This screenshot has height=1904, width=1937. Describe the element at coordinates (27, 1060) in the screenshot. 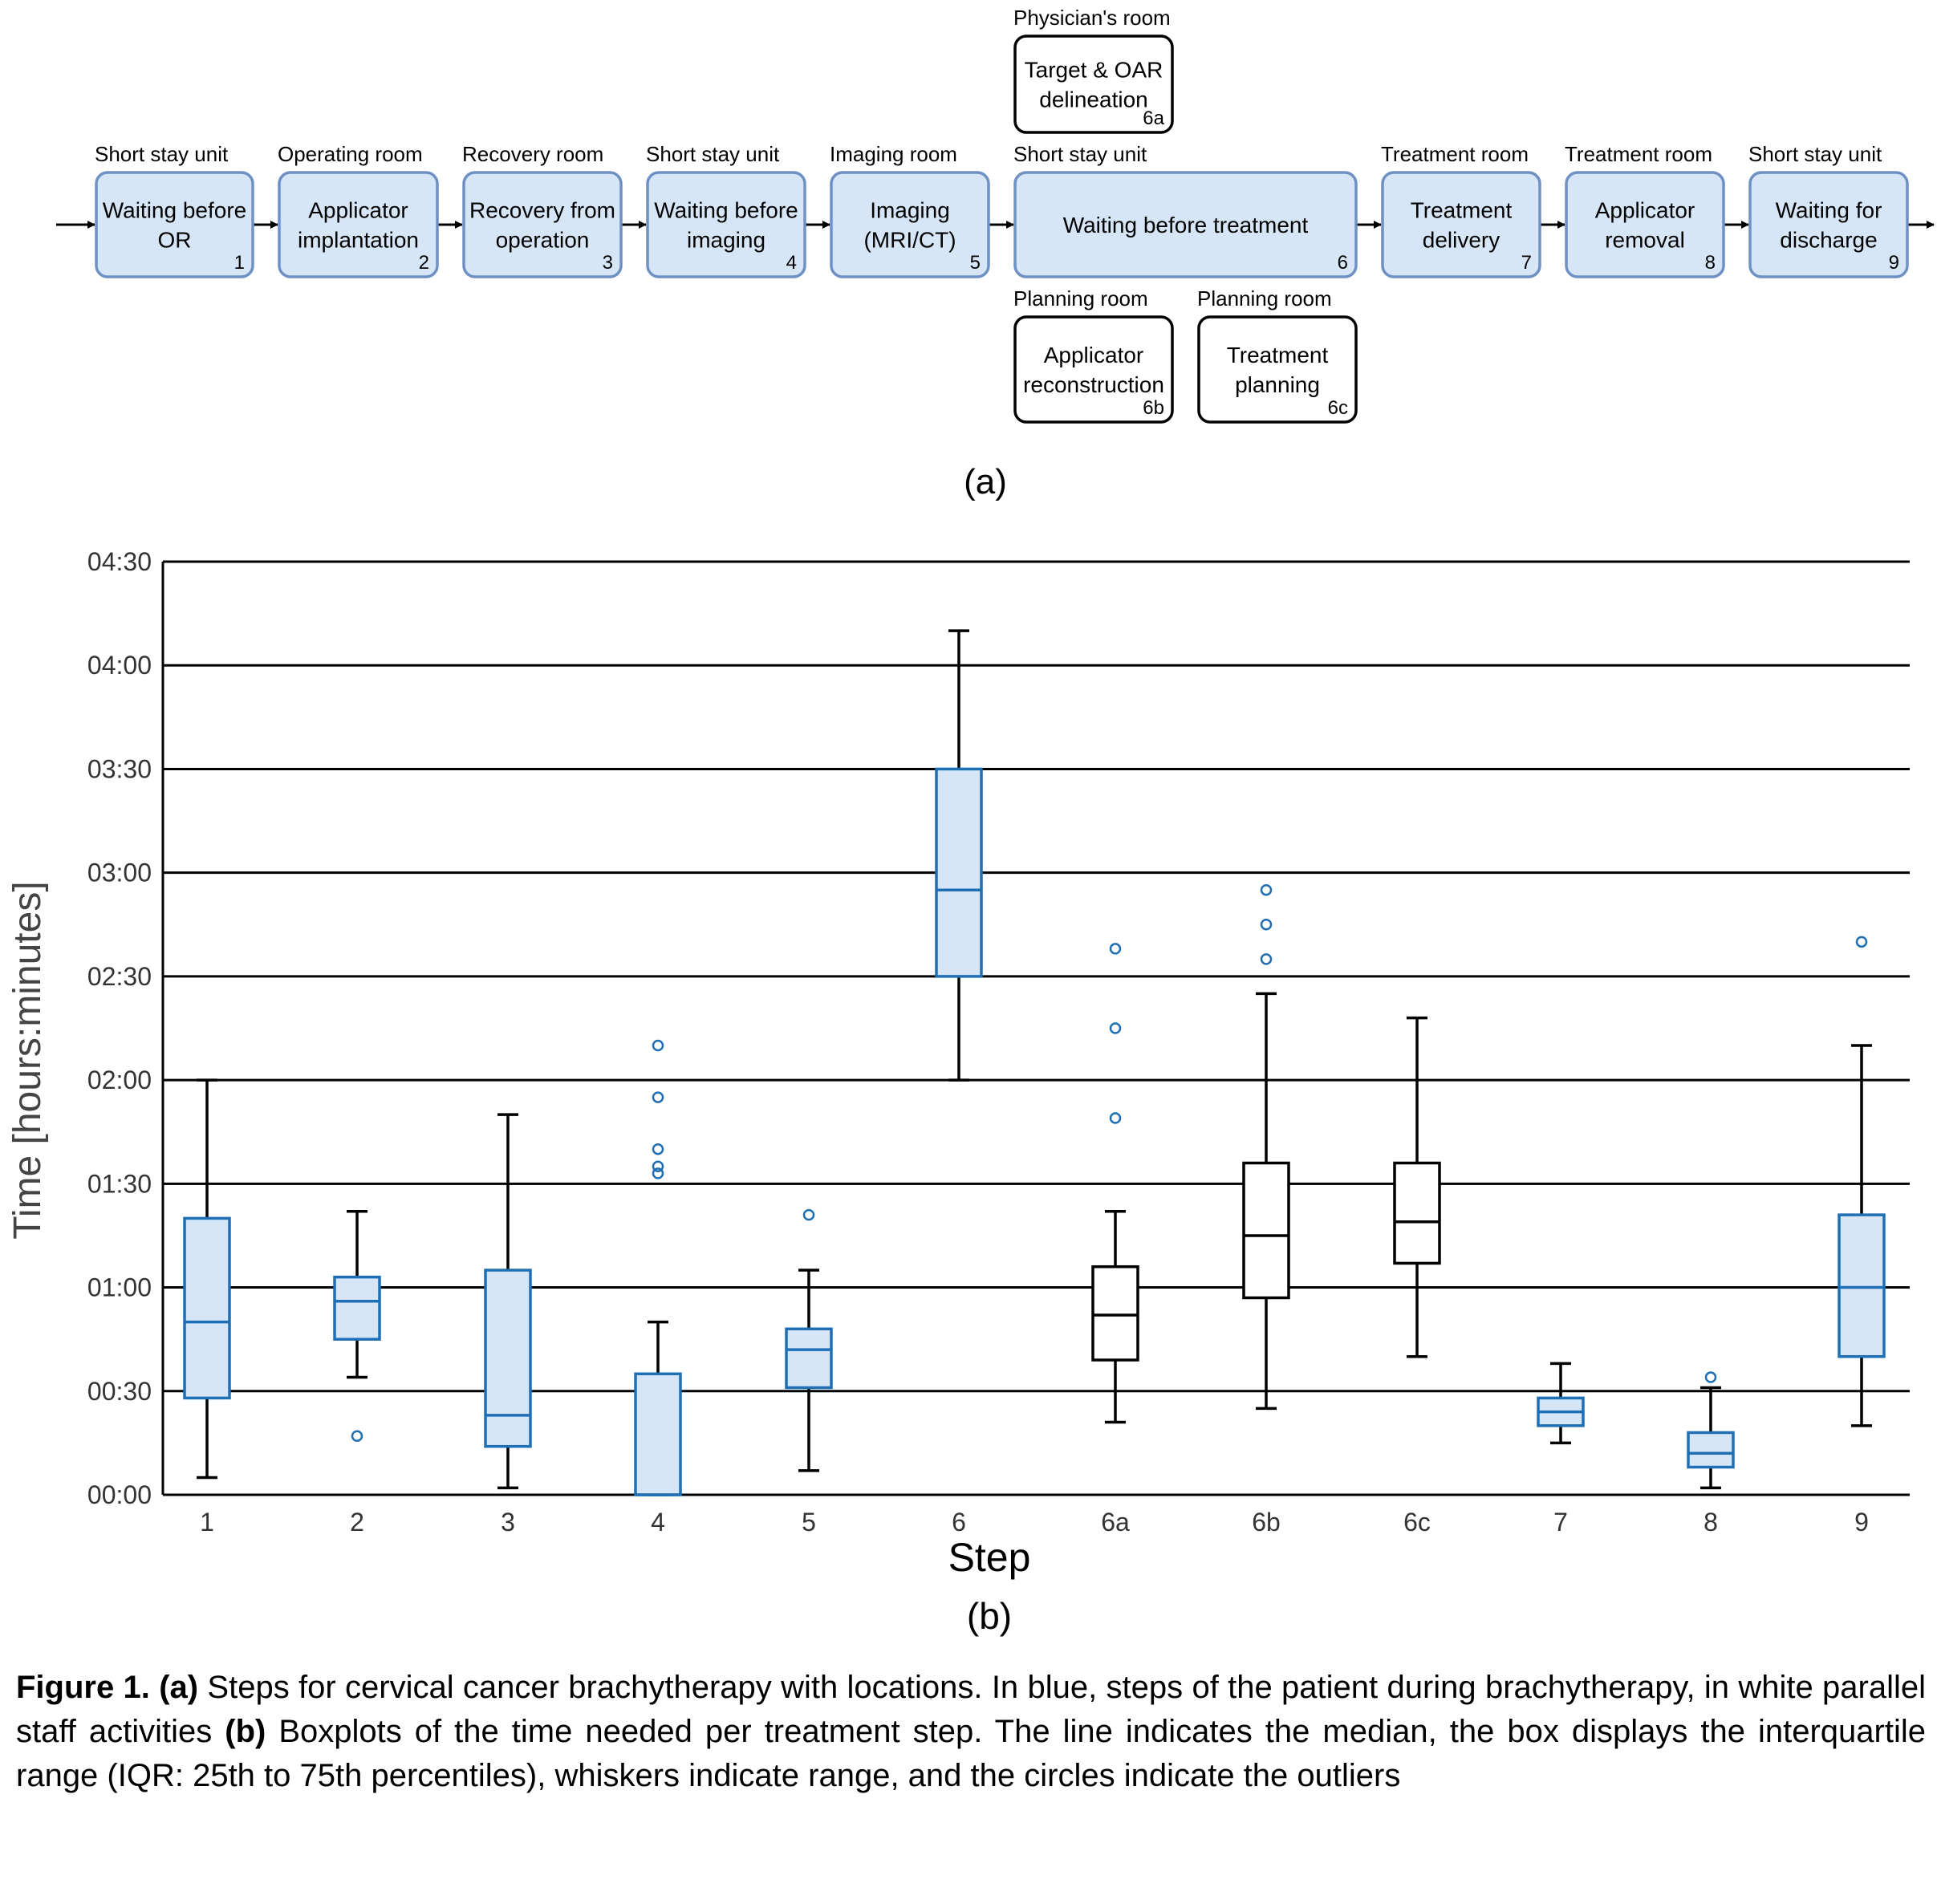

I see `y-axis-label: Time [hours:minutes]` at that location.